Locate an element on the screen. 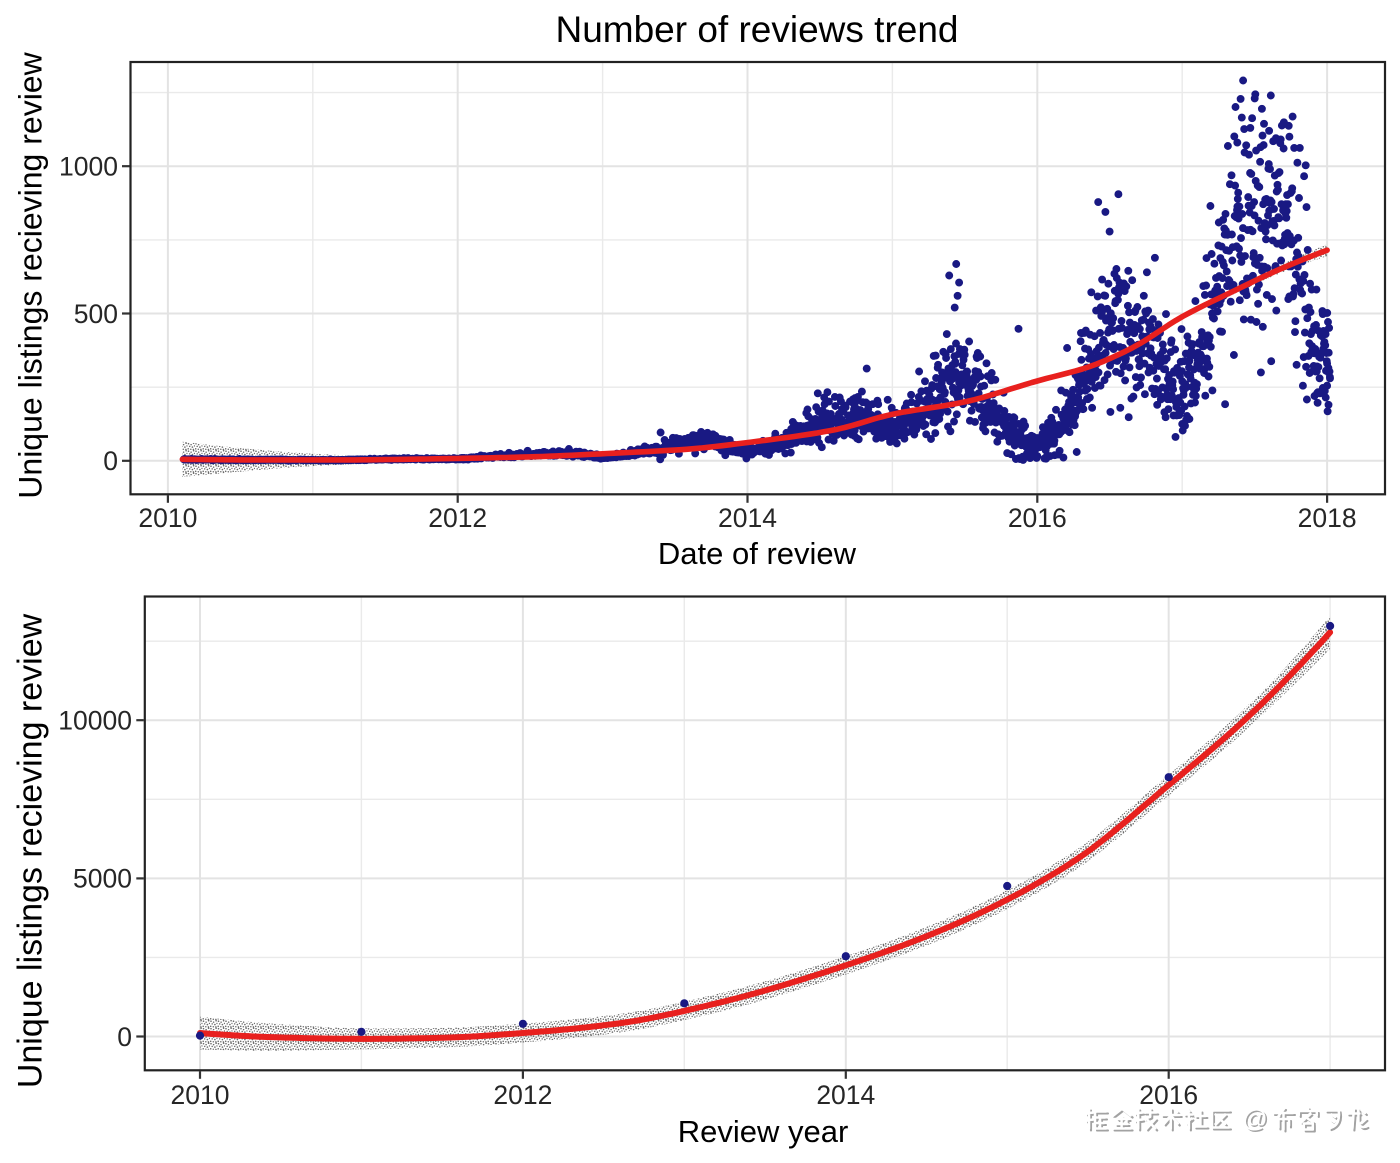 The image size is (1400, 1163). svg-text: Review year is located at coordinates (763, 1131).